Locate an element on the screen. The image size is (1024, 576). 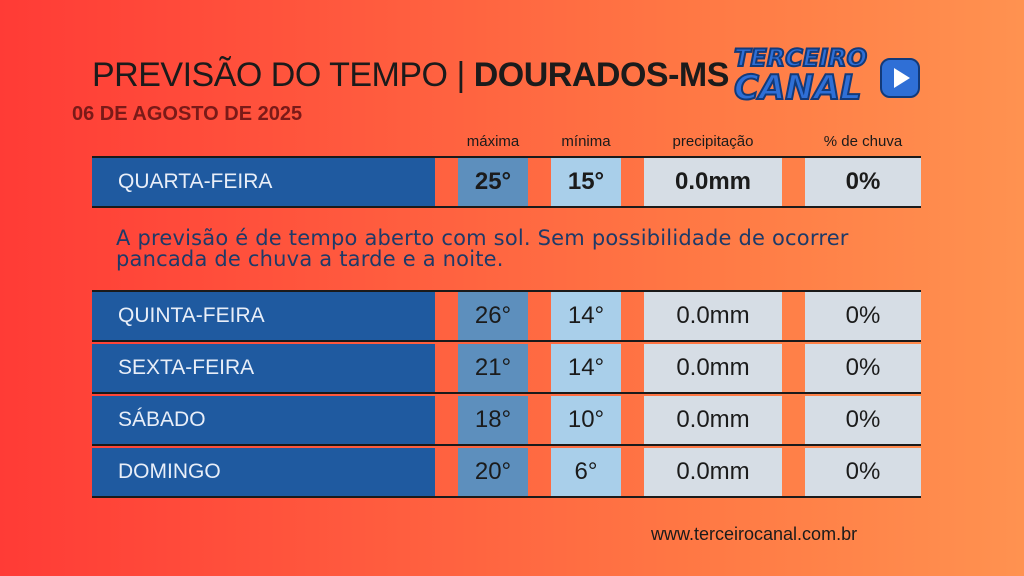
table-row: SEXTA-FEIRA 21° 14° 0.0mm 0% is located at coordinates (506, 368).